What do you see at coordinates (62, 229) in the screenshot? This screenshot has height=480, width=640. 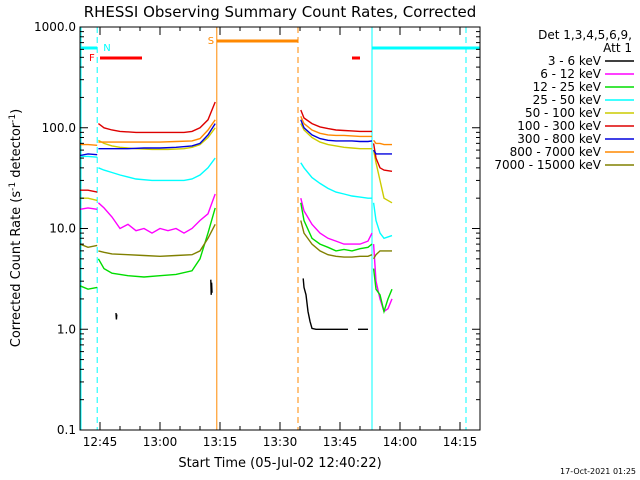 I see `y-tick-label: 10.0` at bounding box center [62, 229].